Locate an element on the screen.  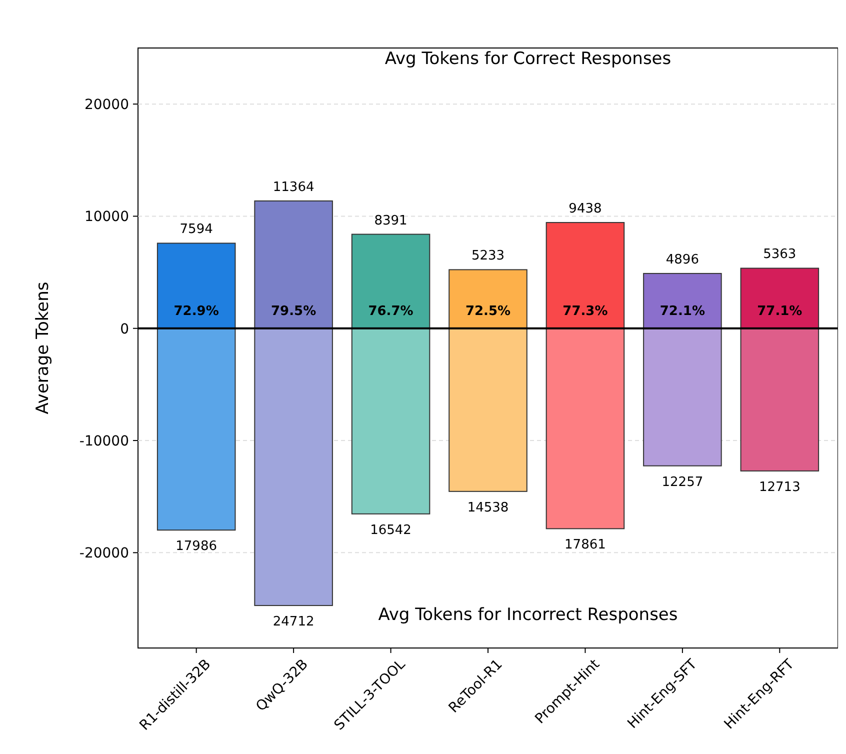
y-tick-label: 10000 is located at coordinates (106, 217).